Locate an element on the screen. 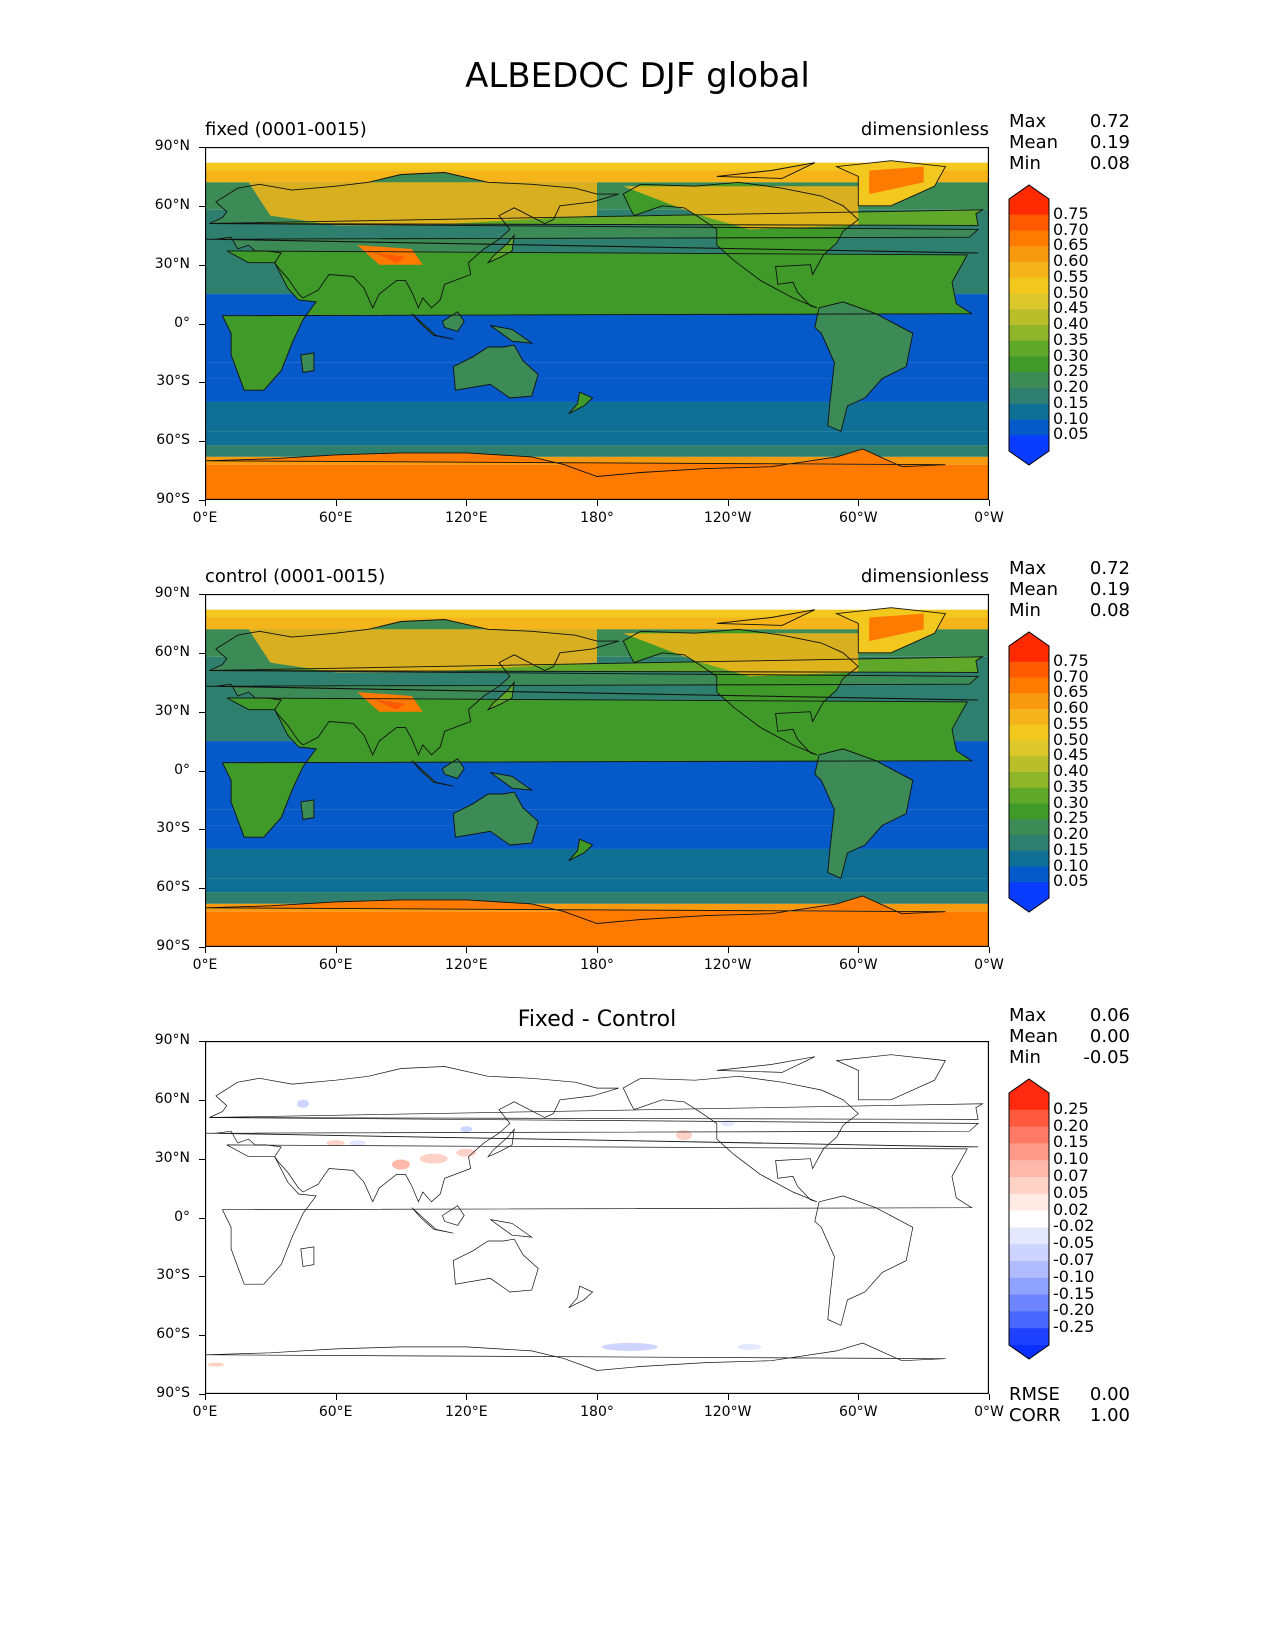  stat-label: RMSE is located at coordinates (1034, 1394).